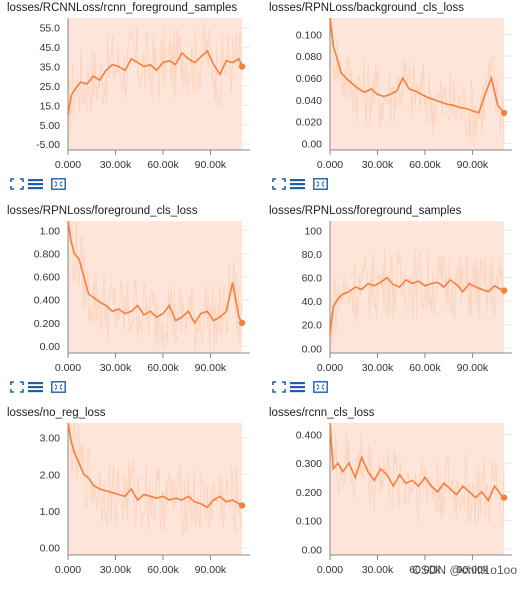  What do you see at coordinates (50, 68) in the screenshot?
I see `y-tick-label: 35.0` at bounding box center [50, 68].